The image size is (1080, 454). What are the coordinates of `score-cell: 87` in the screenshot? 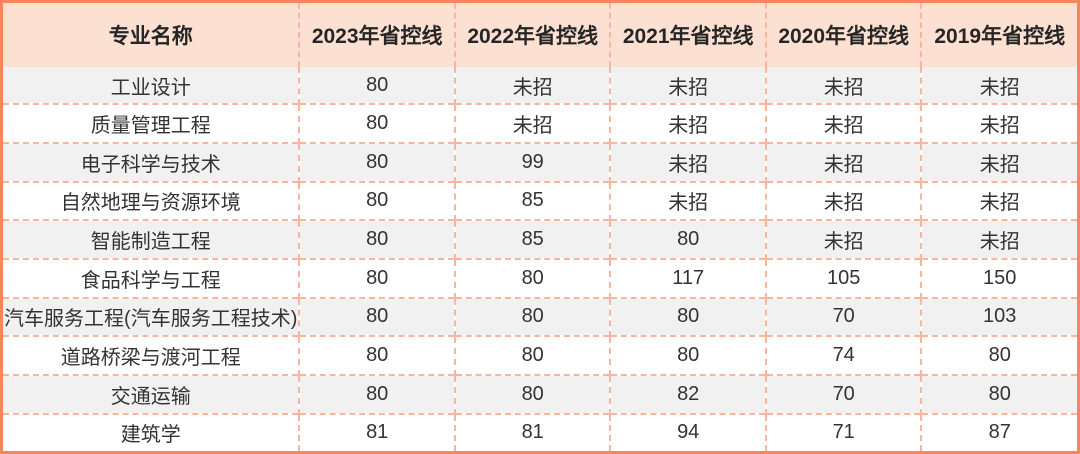 It's located at (998, 431).